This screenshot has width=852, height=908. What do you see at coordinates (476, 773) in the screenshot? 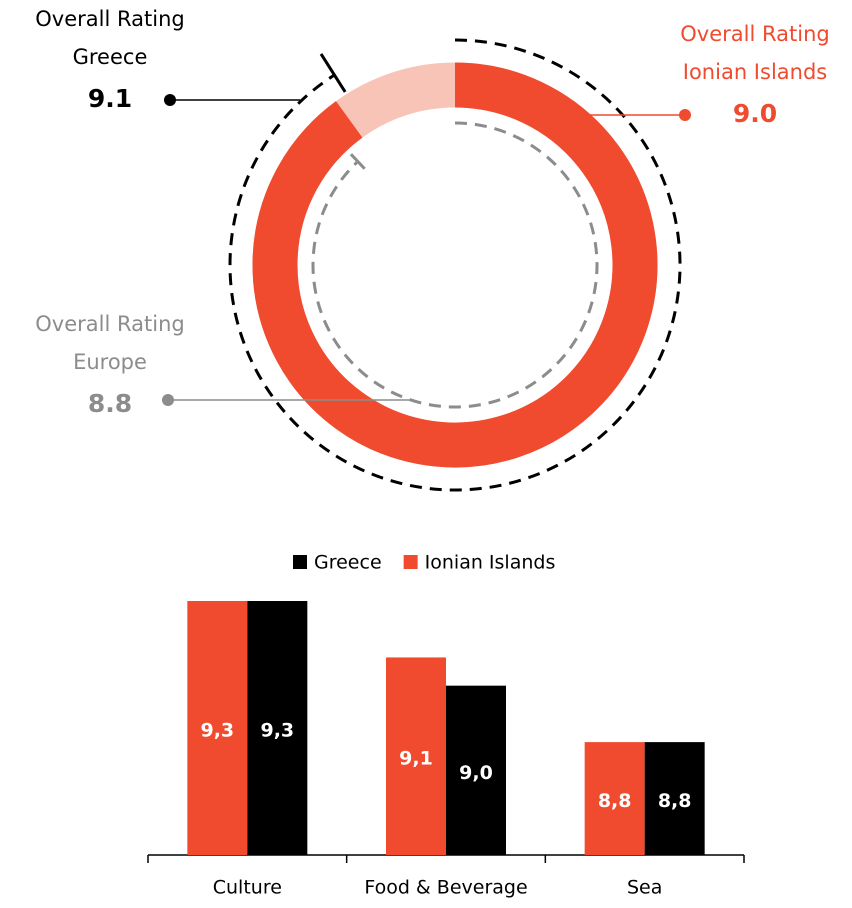
I see `bar-value-label: 9,0` at bounding box center [476, 773].